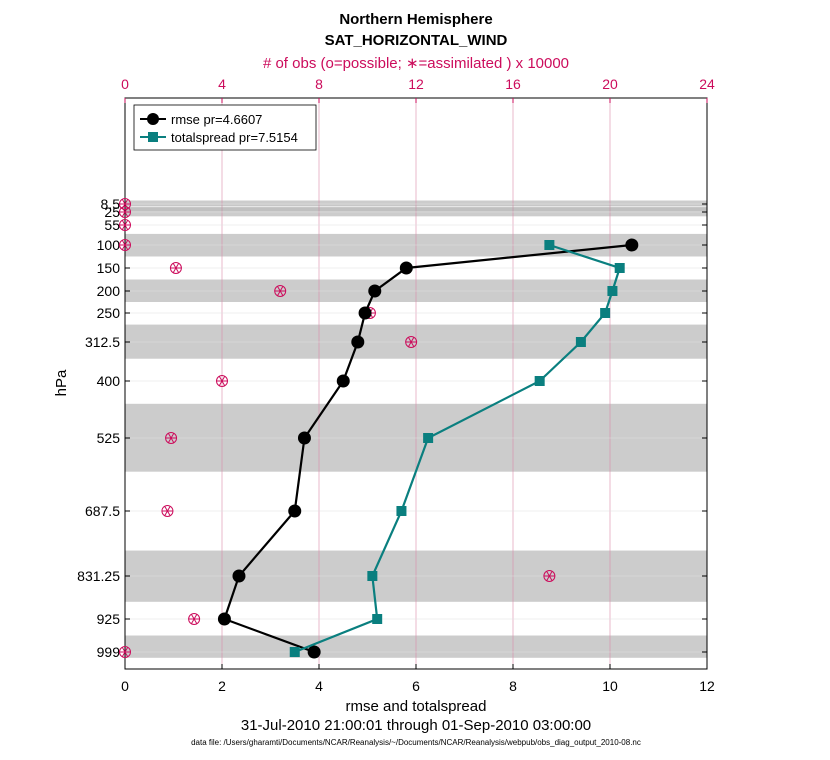 This screenshot has width=830, height=760. I want to click on legend-rmse-label: rmse pr=4.6607, so click(216, 119).